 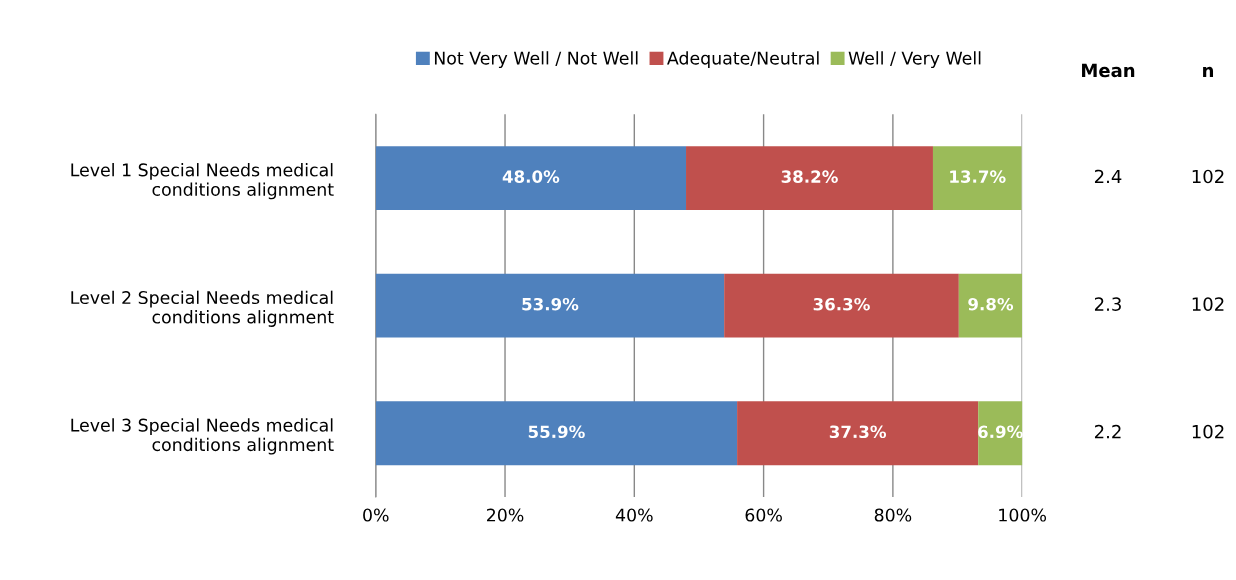 What do you see at coordinates (1208, 71) in the screenshot?
I see `text: n` at bounding box center [1208, 71].